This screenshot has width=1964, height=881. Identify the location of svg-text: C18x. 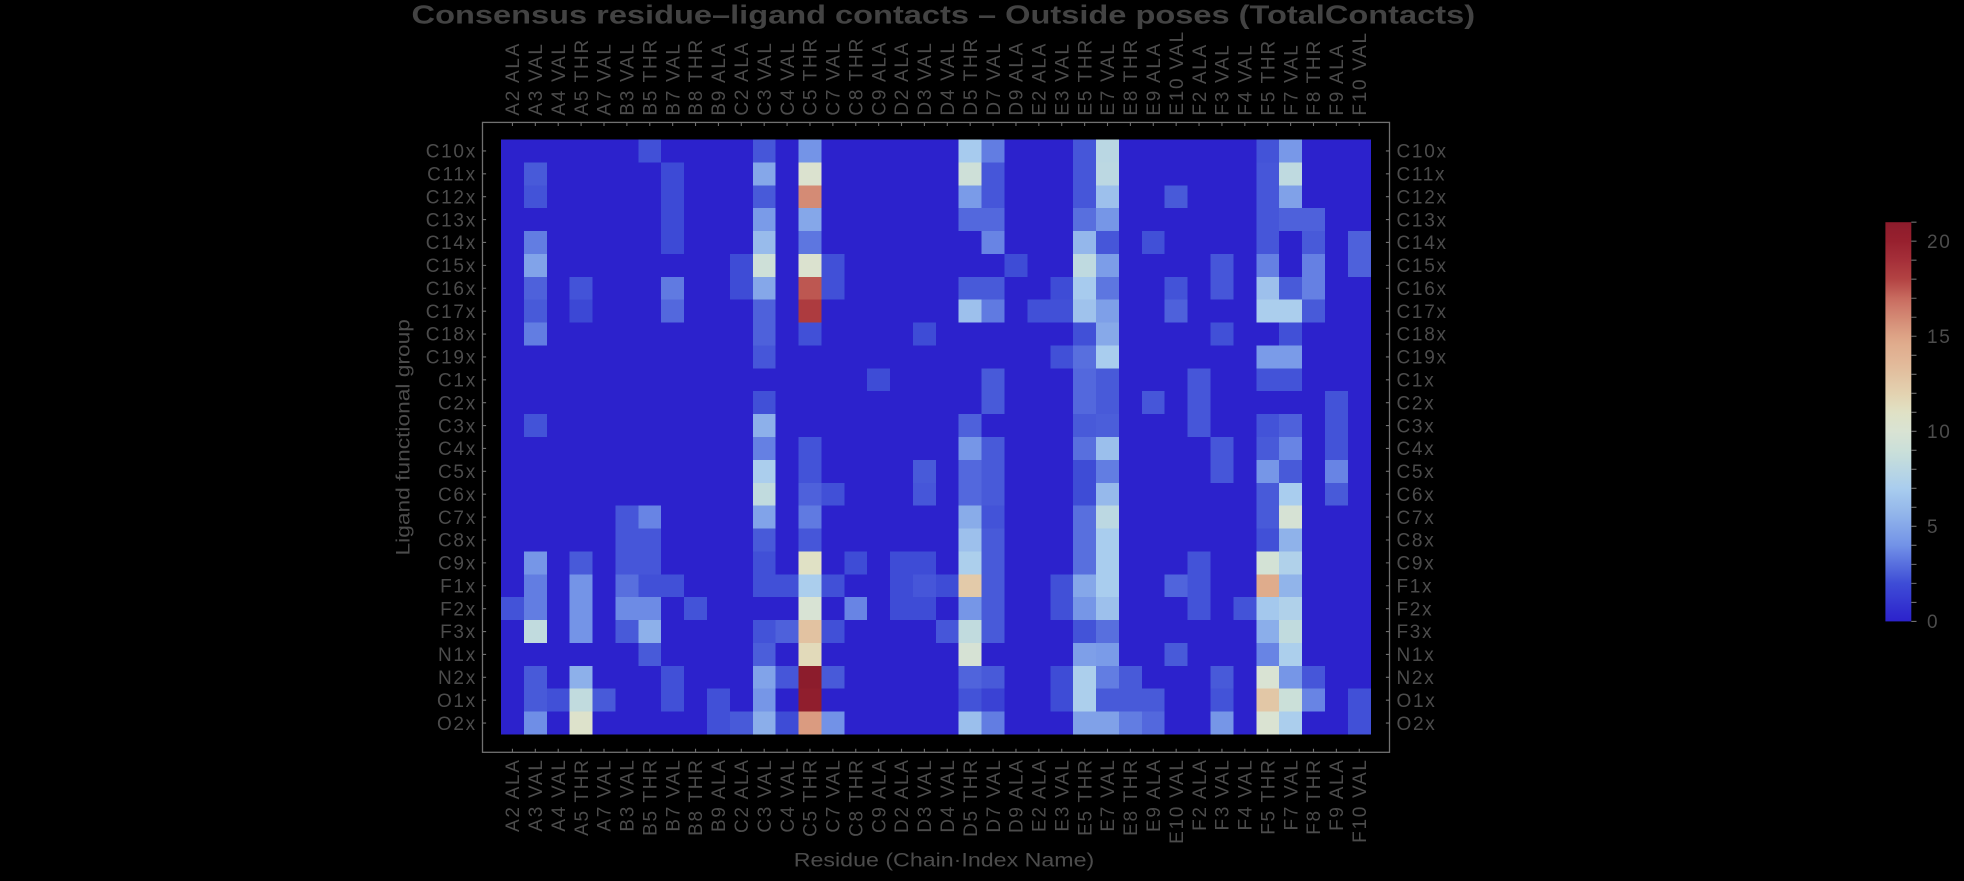
(1422, 335).